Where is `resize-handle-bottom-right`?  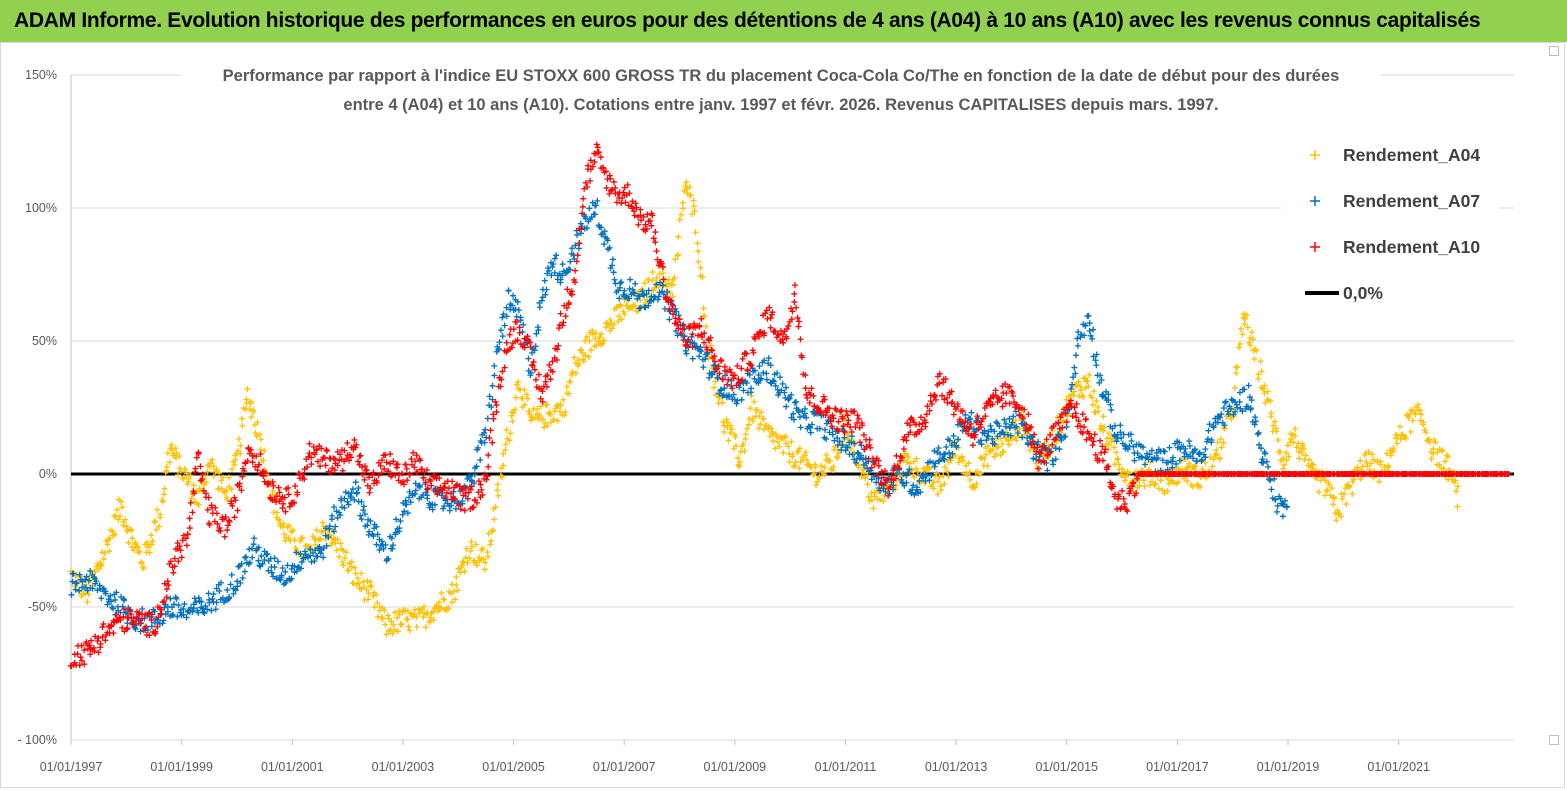
resize-handle-bottom-right is located at coordinates (1554, 740).